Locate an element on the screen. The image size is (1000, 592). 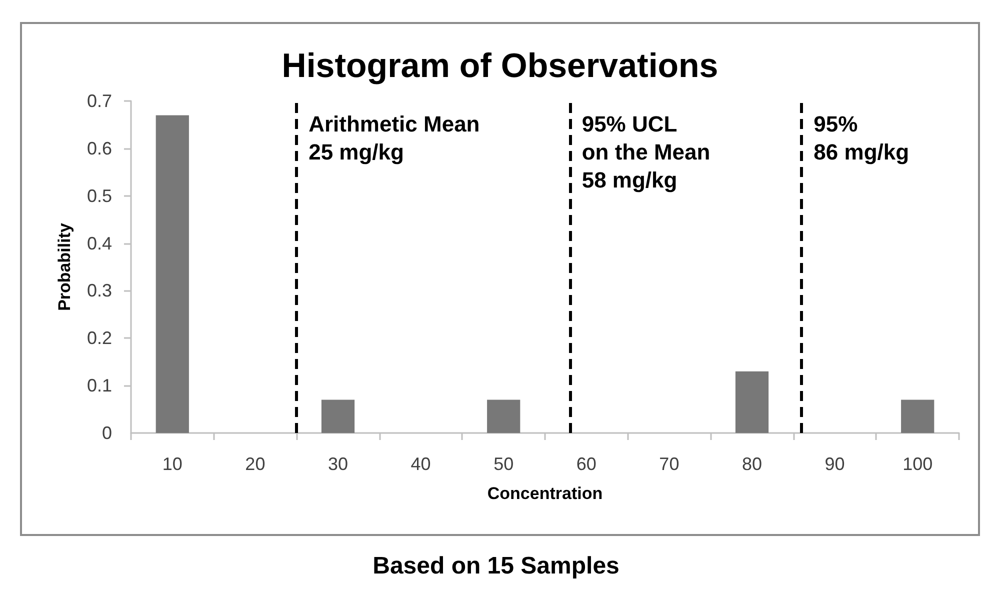
x-tick-label: 30 is located at coordinates (338, 464).